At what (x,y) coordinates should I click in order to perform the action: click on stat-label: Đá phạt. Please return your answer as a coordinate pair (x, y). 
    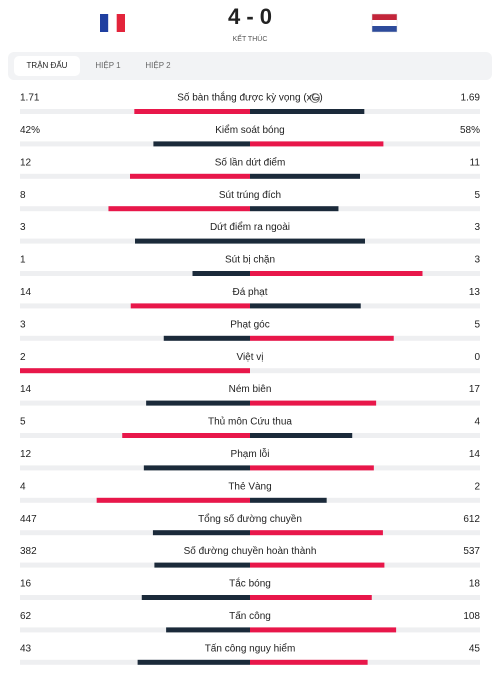
    Looking at the image, I should click on (249, 292).